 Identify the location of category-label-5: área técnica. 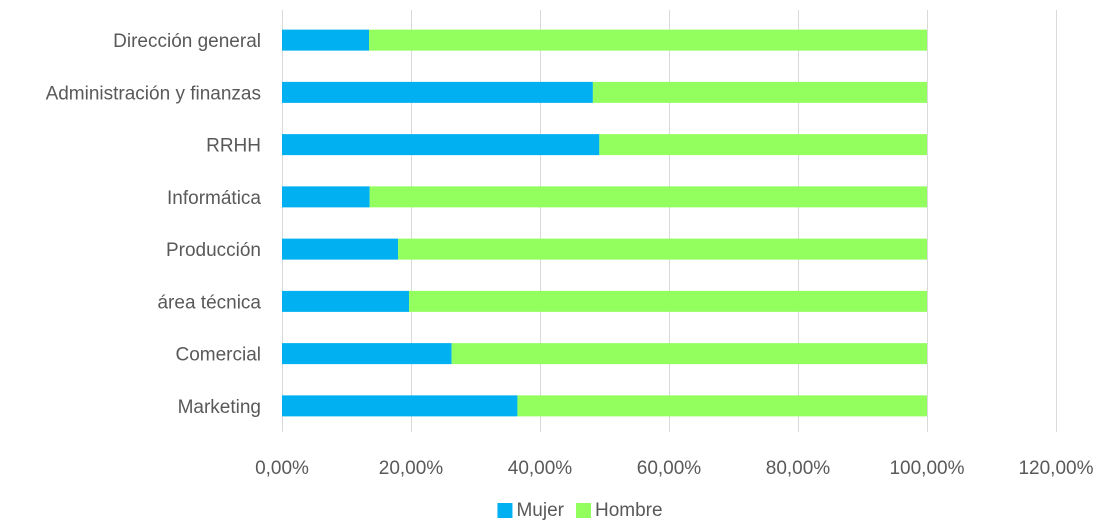
(209, 302).